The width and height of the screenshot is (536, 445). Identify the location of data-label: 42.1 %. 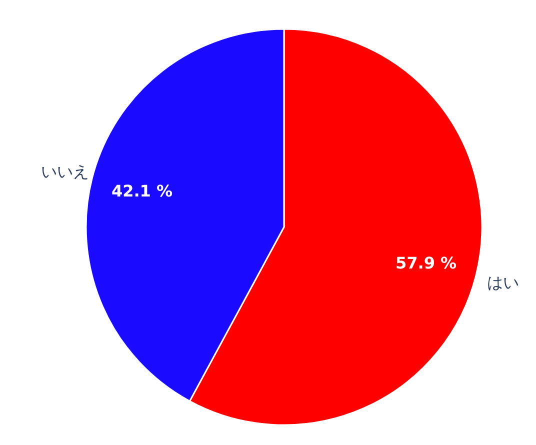
(142, 191).